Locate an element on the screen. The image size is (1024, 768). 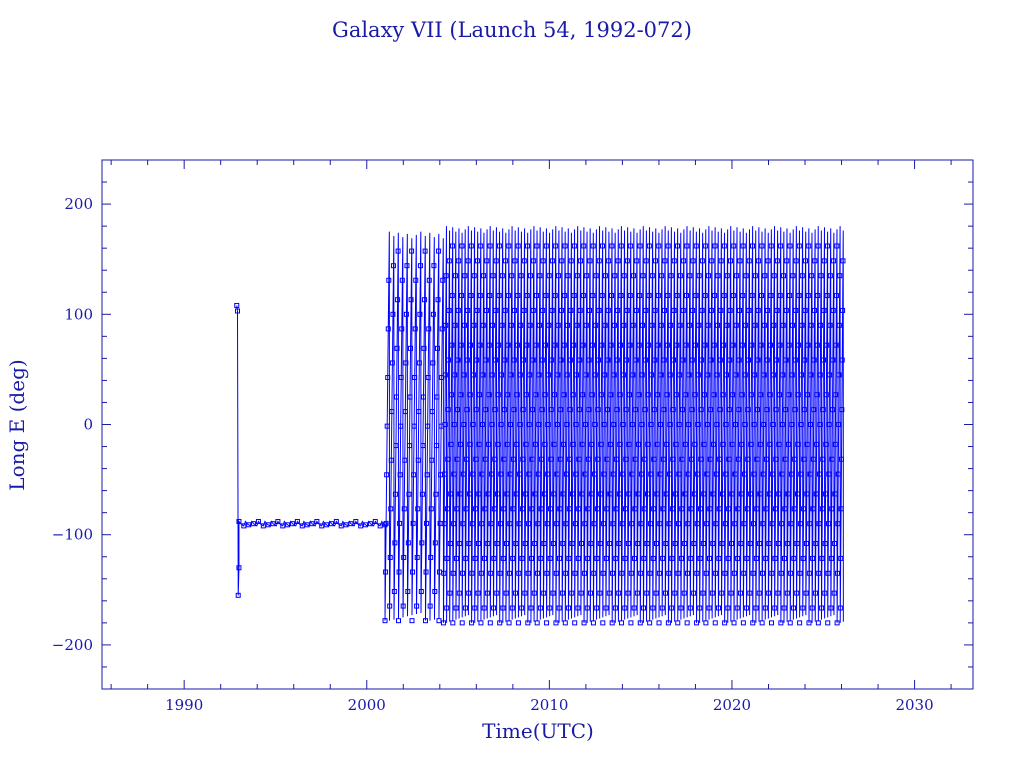
x-axis-label: Time(UTC) is located at coordinates (538, 731).